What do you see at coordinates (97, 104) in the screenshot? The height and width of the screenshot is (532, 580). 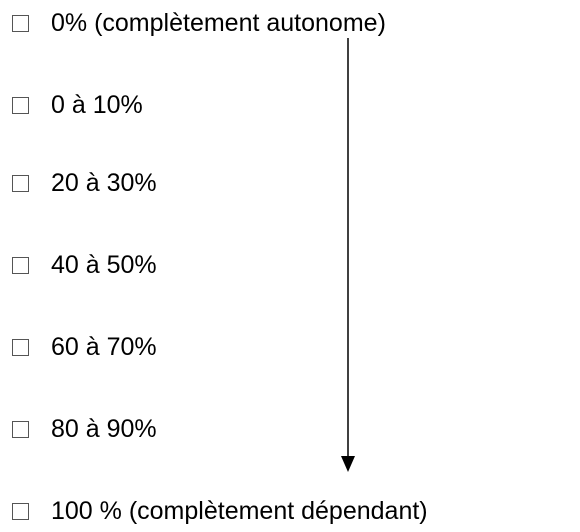 I see `option-label: 0 à 10%` at bounding box center [97, 104].